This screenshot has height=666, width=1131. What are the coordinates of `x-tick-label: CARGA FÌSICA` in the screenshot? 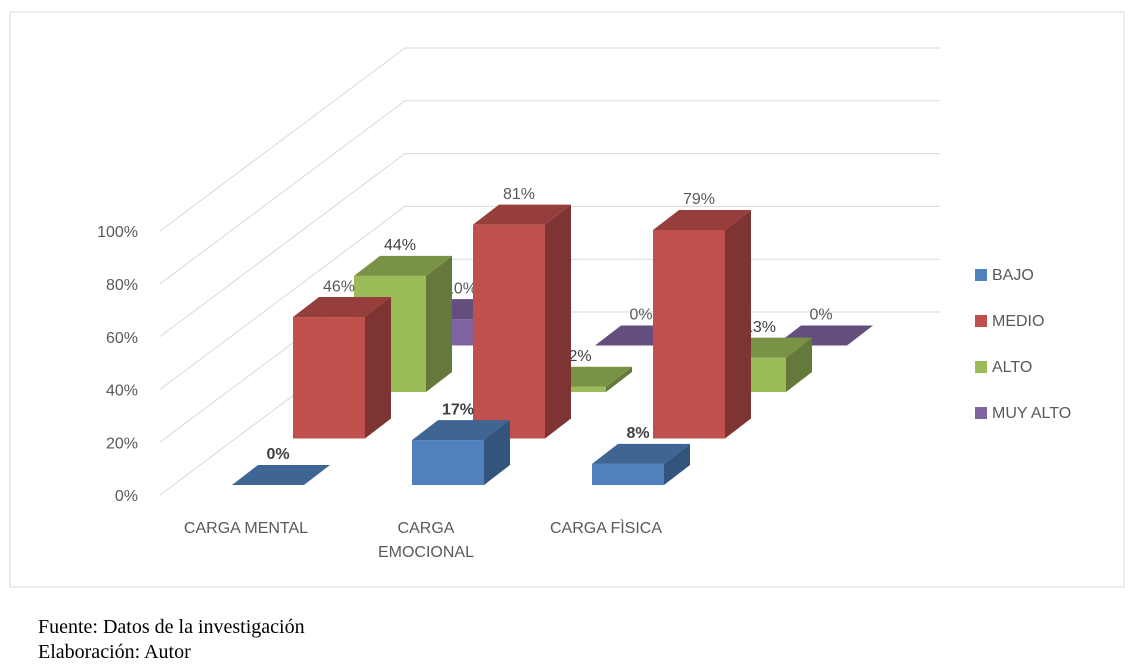 It's located at (606, 528).